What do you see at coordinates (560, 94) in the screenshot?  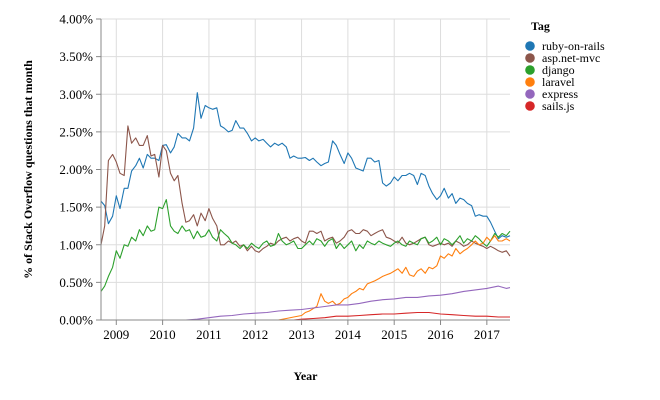 I see `legend-label: express` at bounding box center [560, 94].